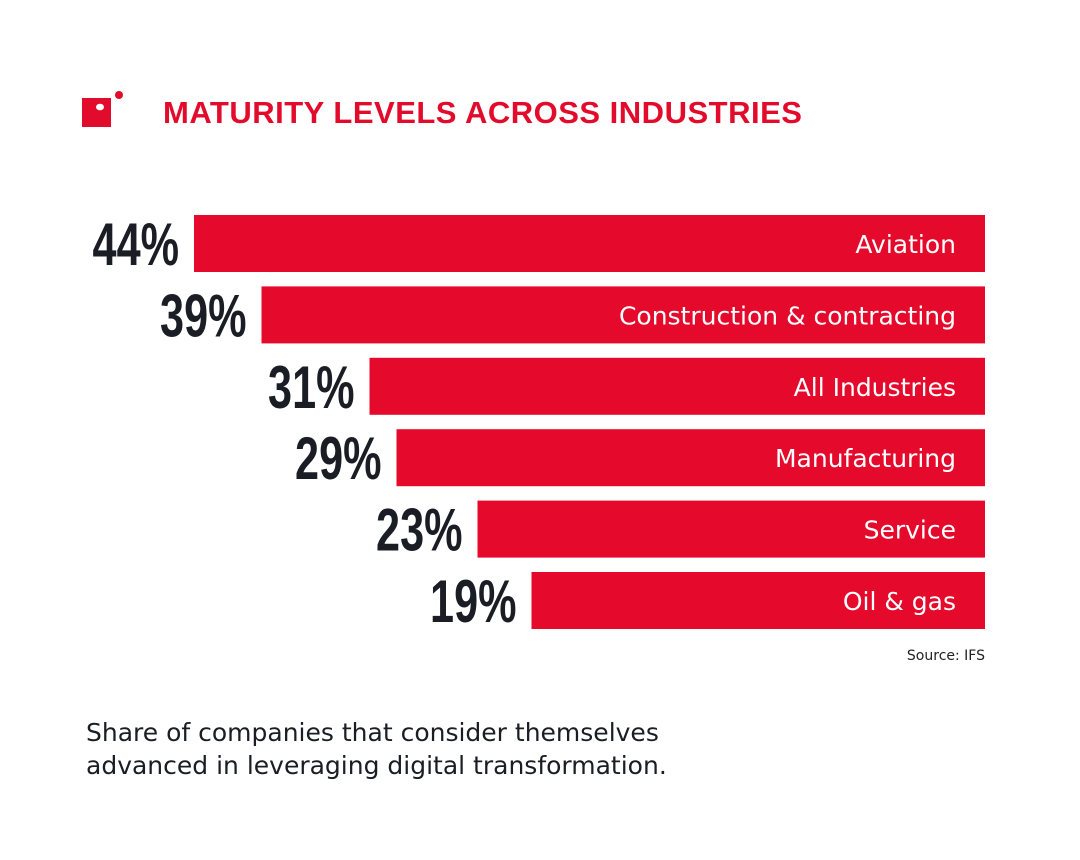 The height and width of the screenshot is (860, 1080). Describe the element at coordinates (899, 601) in the screenshot. I see `category-label: Oil & gas` at that location.